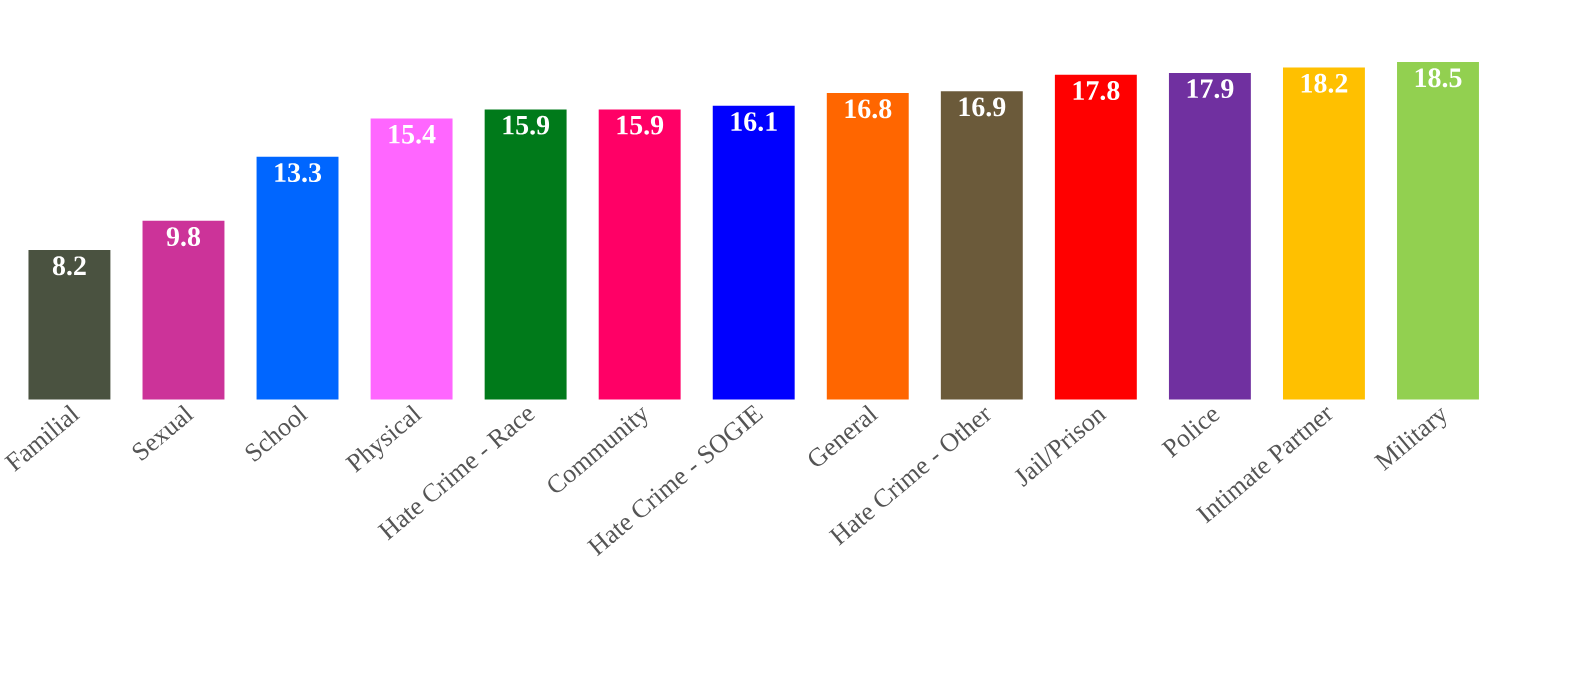 The image size is (1582, 693). I want to click on data-label: 16.9, so click(982, 107).